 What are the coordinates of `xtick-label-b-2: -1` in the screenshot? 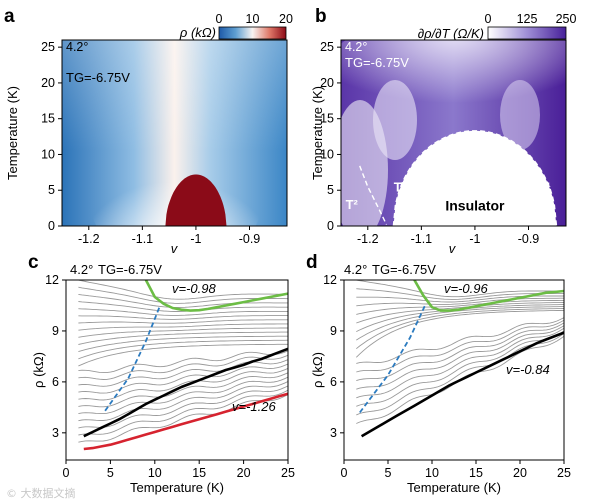 It's located at (474, 239).